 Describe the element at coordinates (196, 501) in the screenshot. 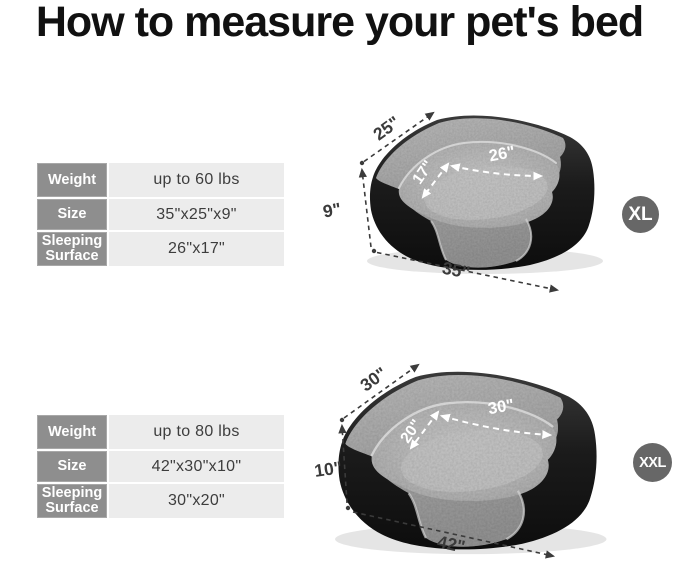

I see `table-value: 30"x20"` at that location.